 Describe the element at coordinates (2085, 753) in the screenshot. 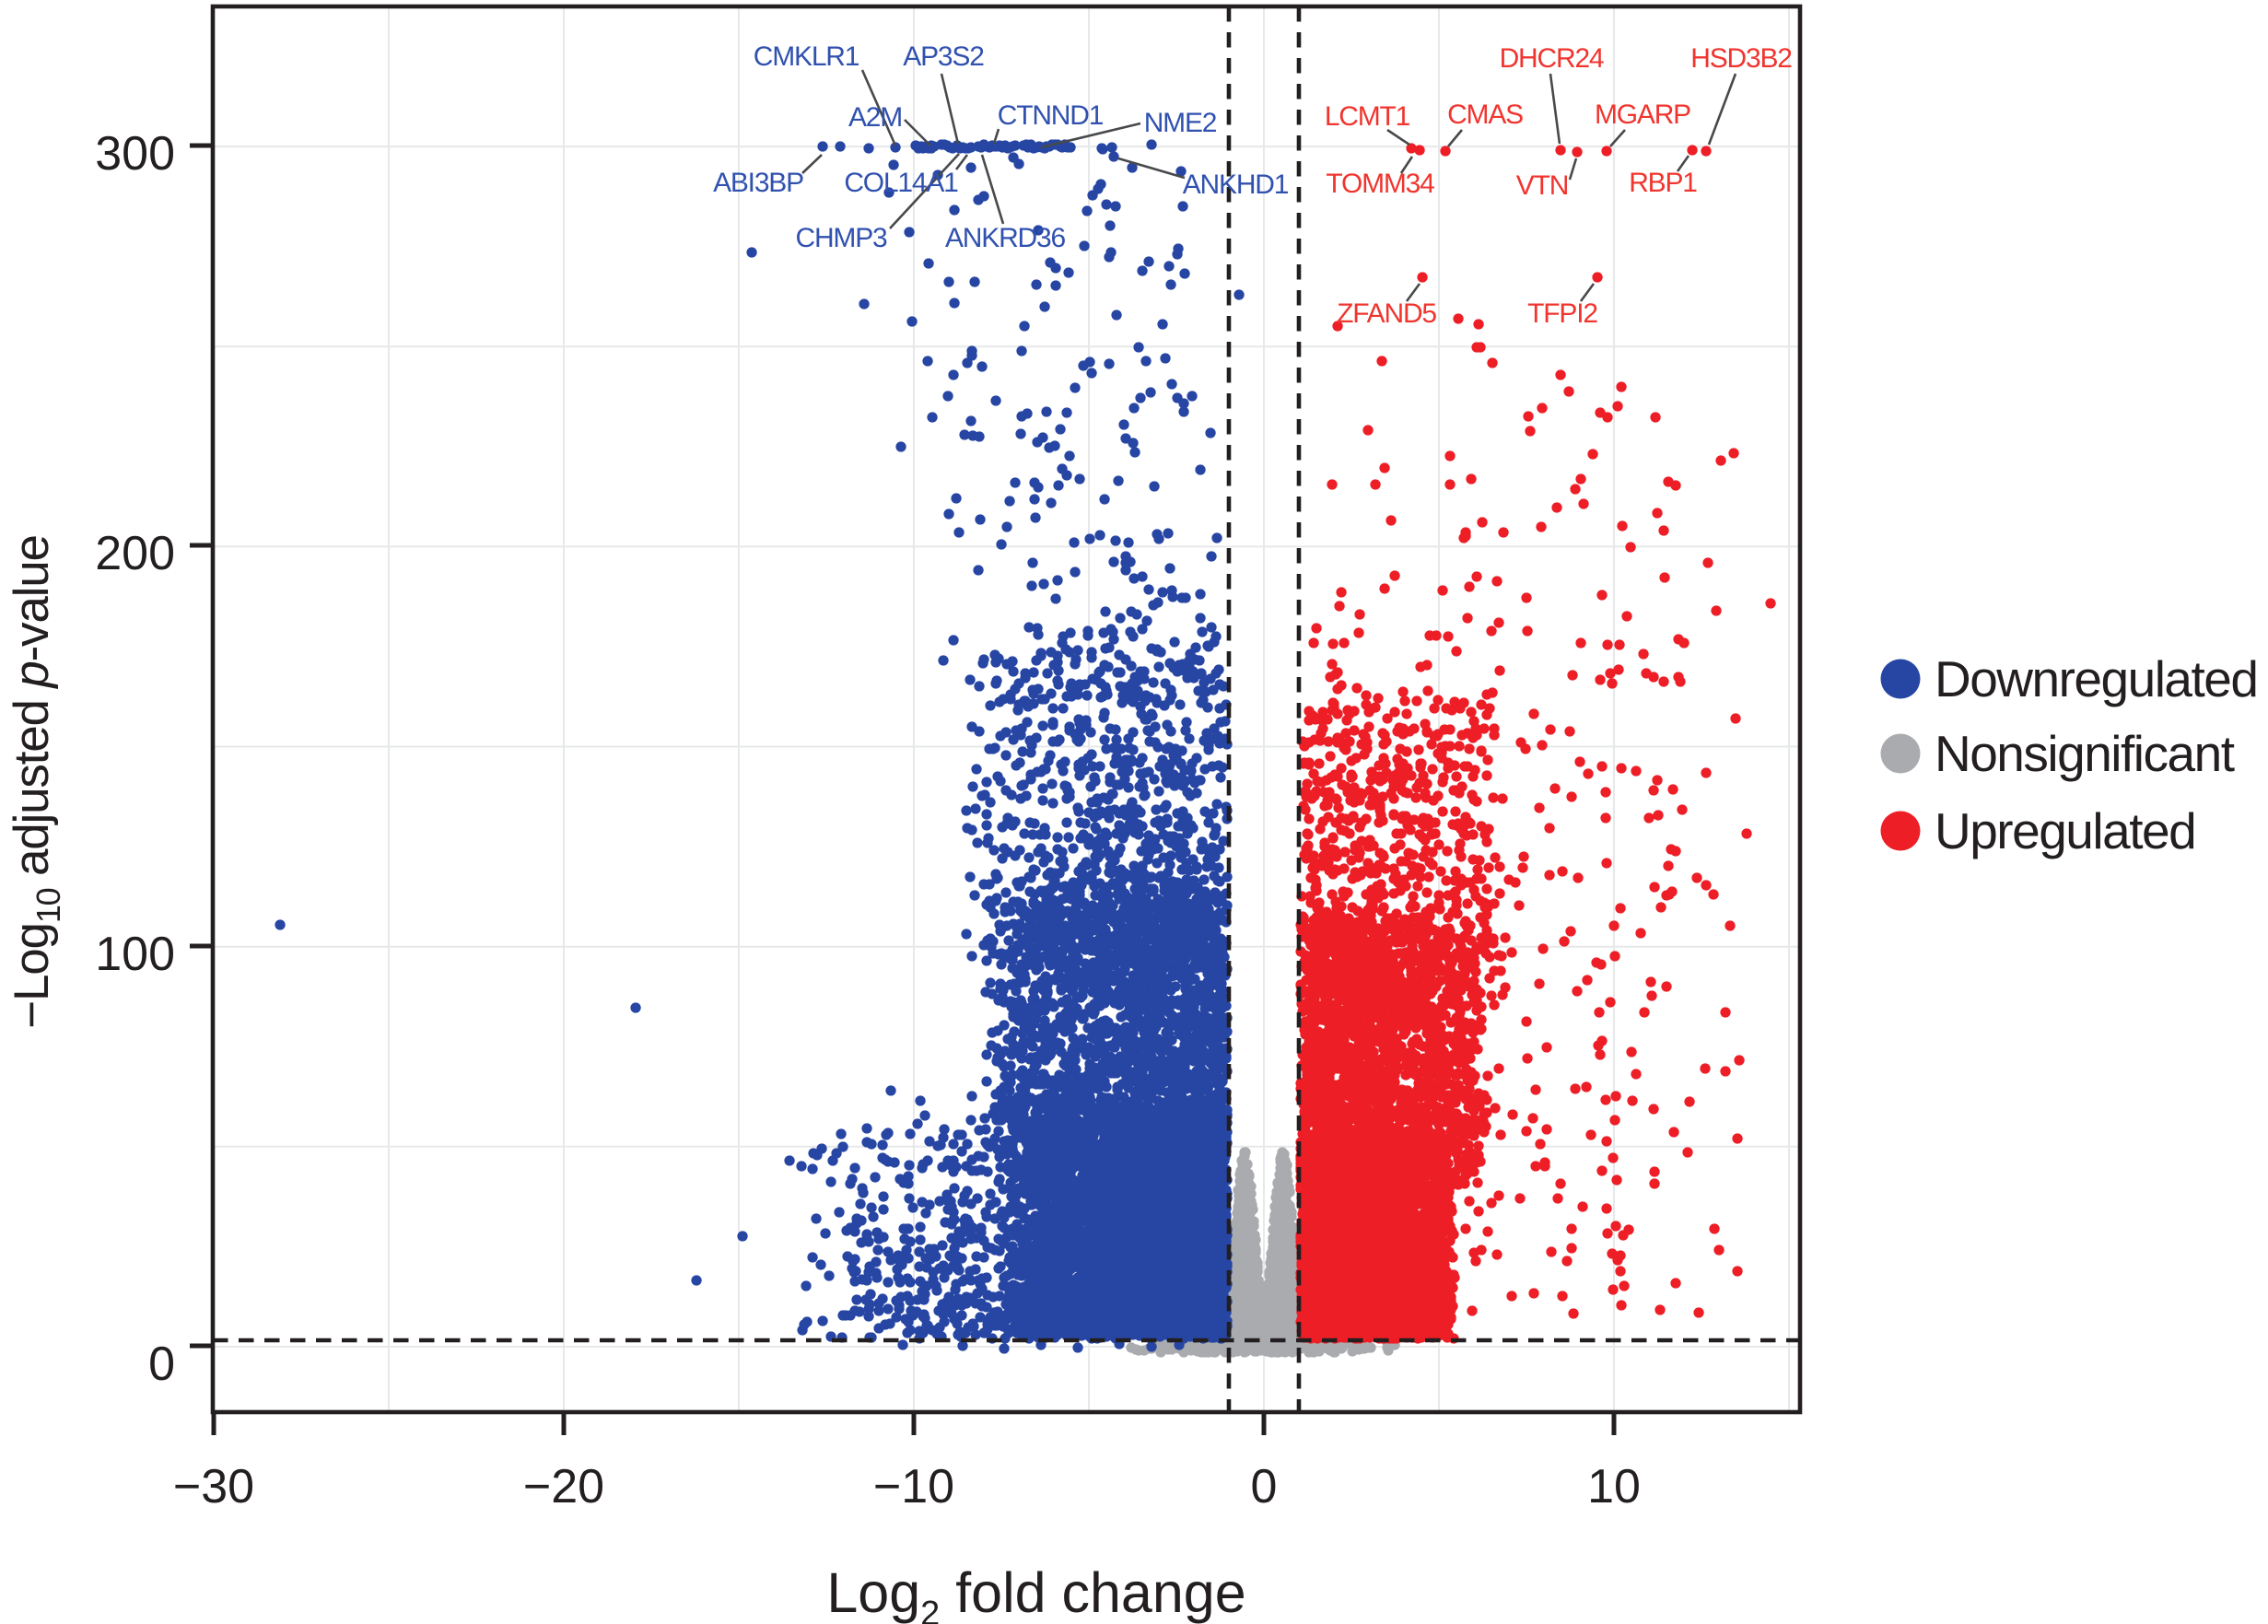

I see `svg-text: Nonsignificant` at that location.